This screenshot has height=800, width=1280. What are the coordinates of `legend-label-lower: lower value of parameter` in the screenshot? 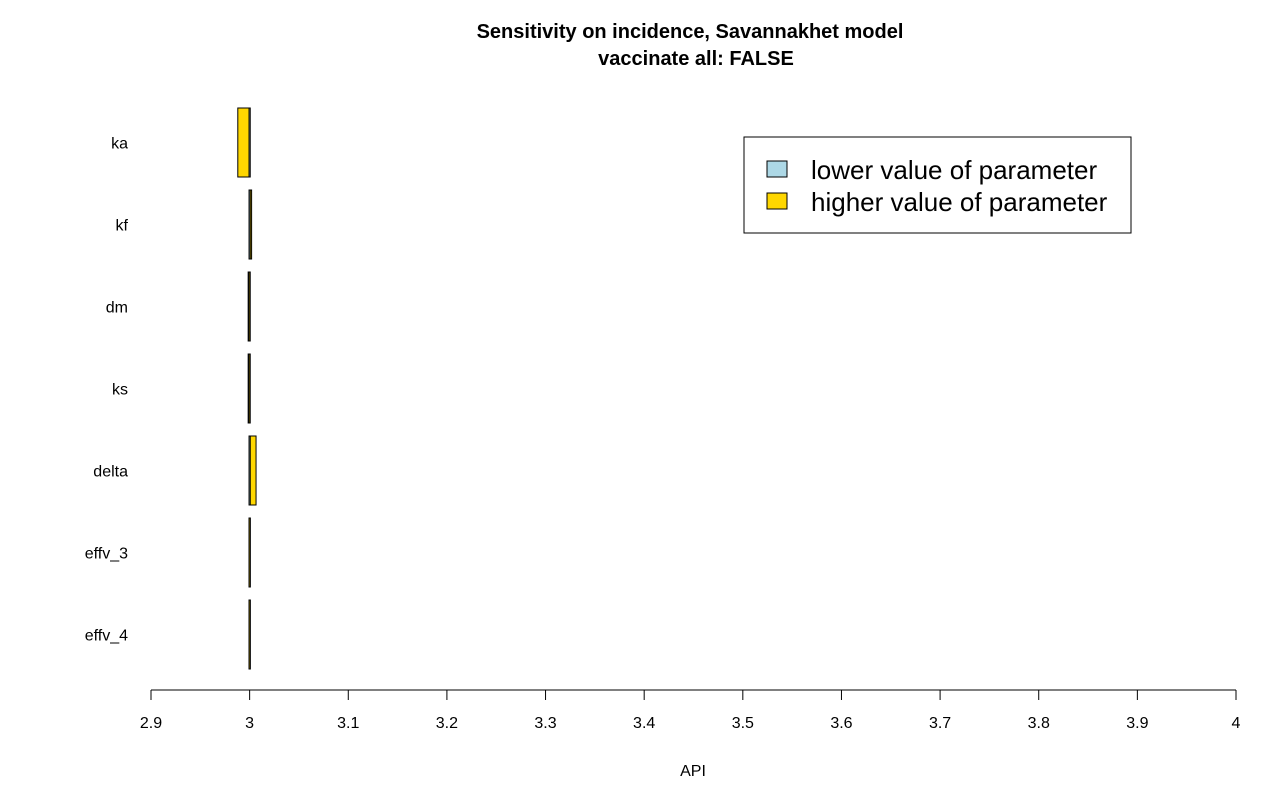 It's located at (954, 170).